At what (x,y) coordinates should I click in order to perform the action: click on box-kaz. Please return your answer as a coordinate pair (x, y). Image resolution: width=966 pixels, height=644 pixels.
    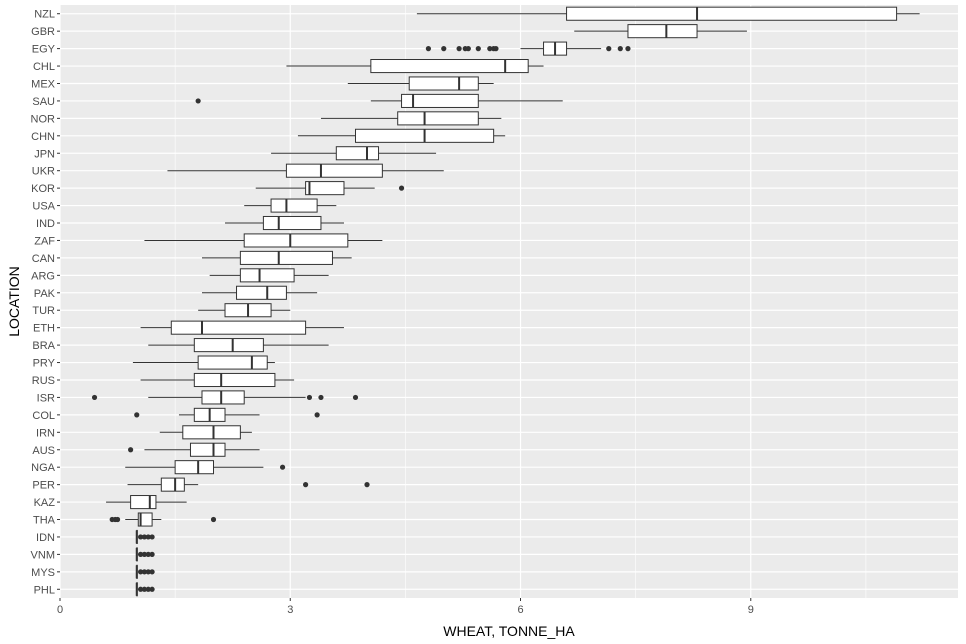
    Looking at the image, I should click on (146, 502).